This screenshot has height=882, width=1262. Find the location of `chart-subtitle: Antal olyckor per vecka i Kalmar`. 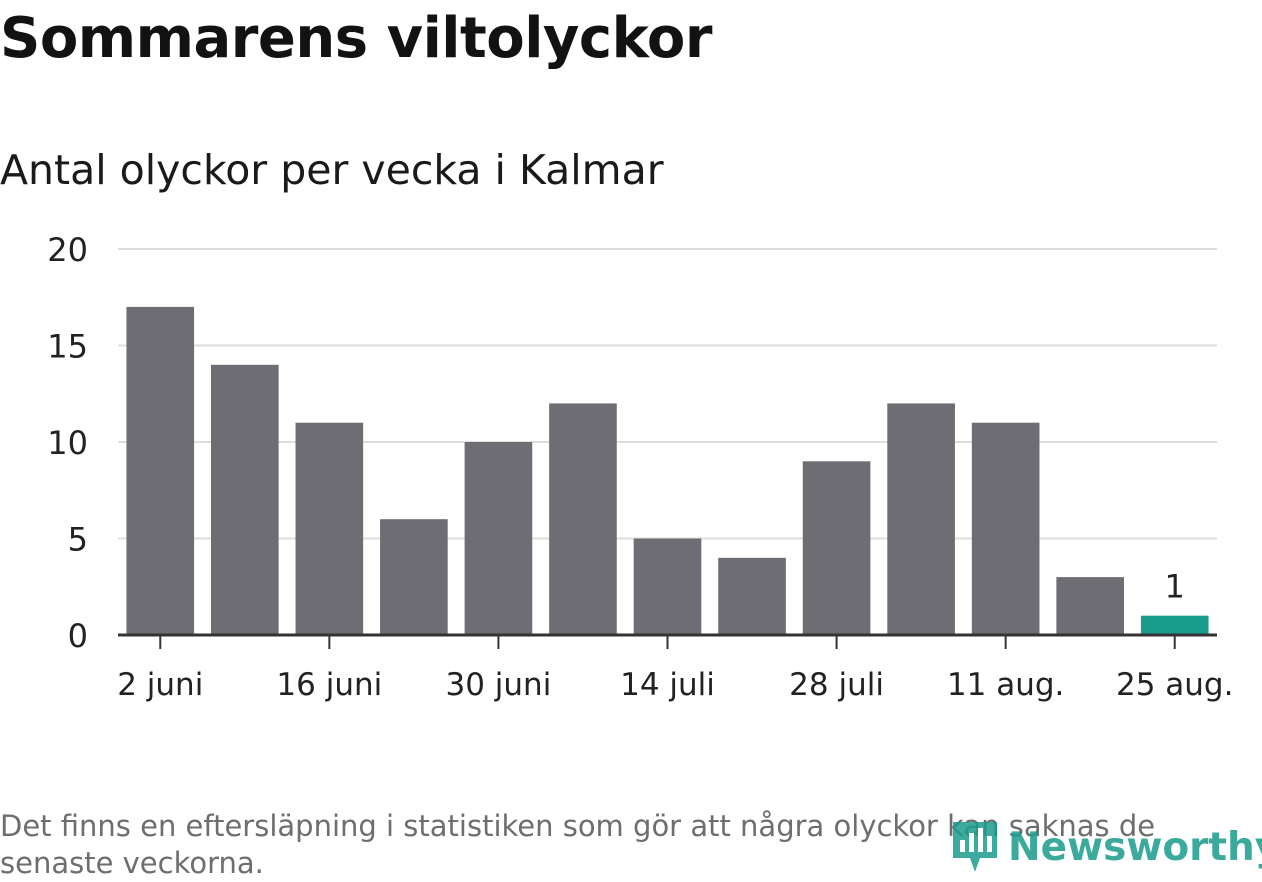

chart-subtitle: Antal olyckor per vecka i Kalmar is located at coordinates (332, 170).